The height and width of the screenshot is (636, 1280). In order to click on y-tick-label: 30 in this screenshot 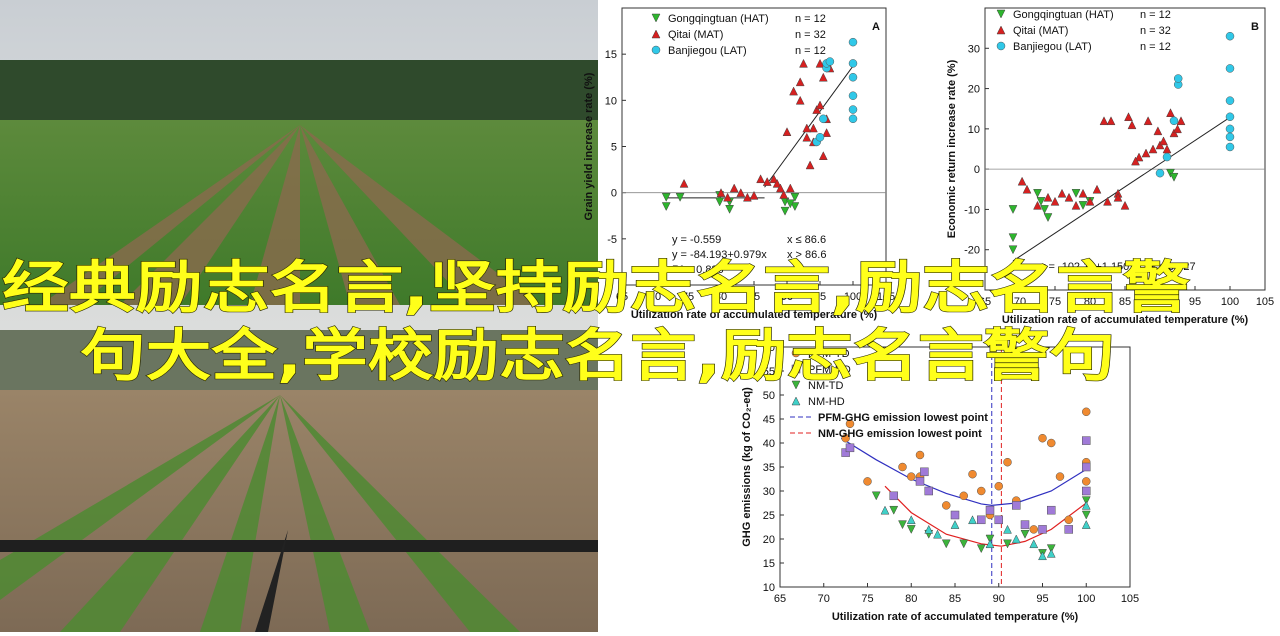, I will do `click(974, 49)`.